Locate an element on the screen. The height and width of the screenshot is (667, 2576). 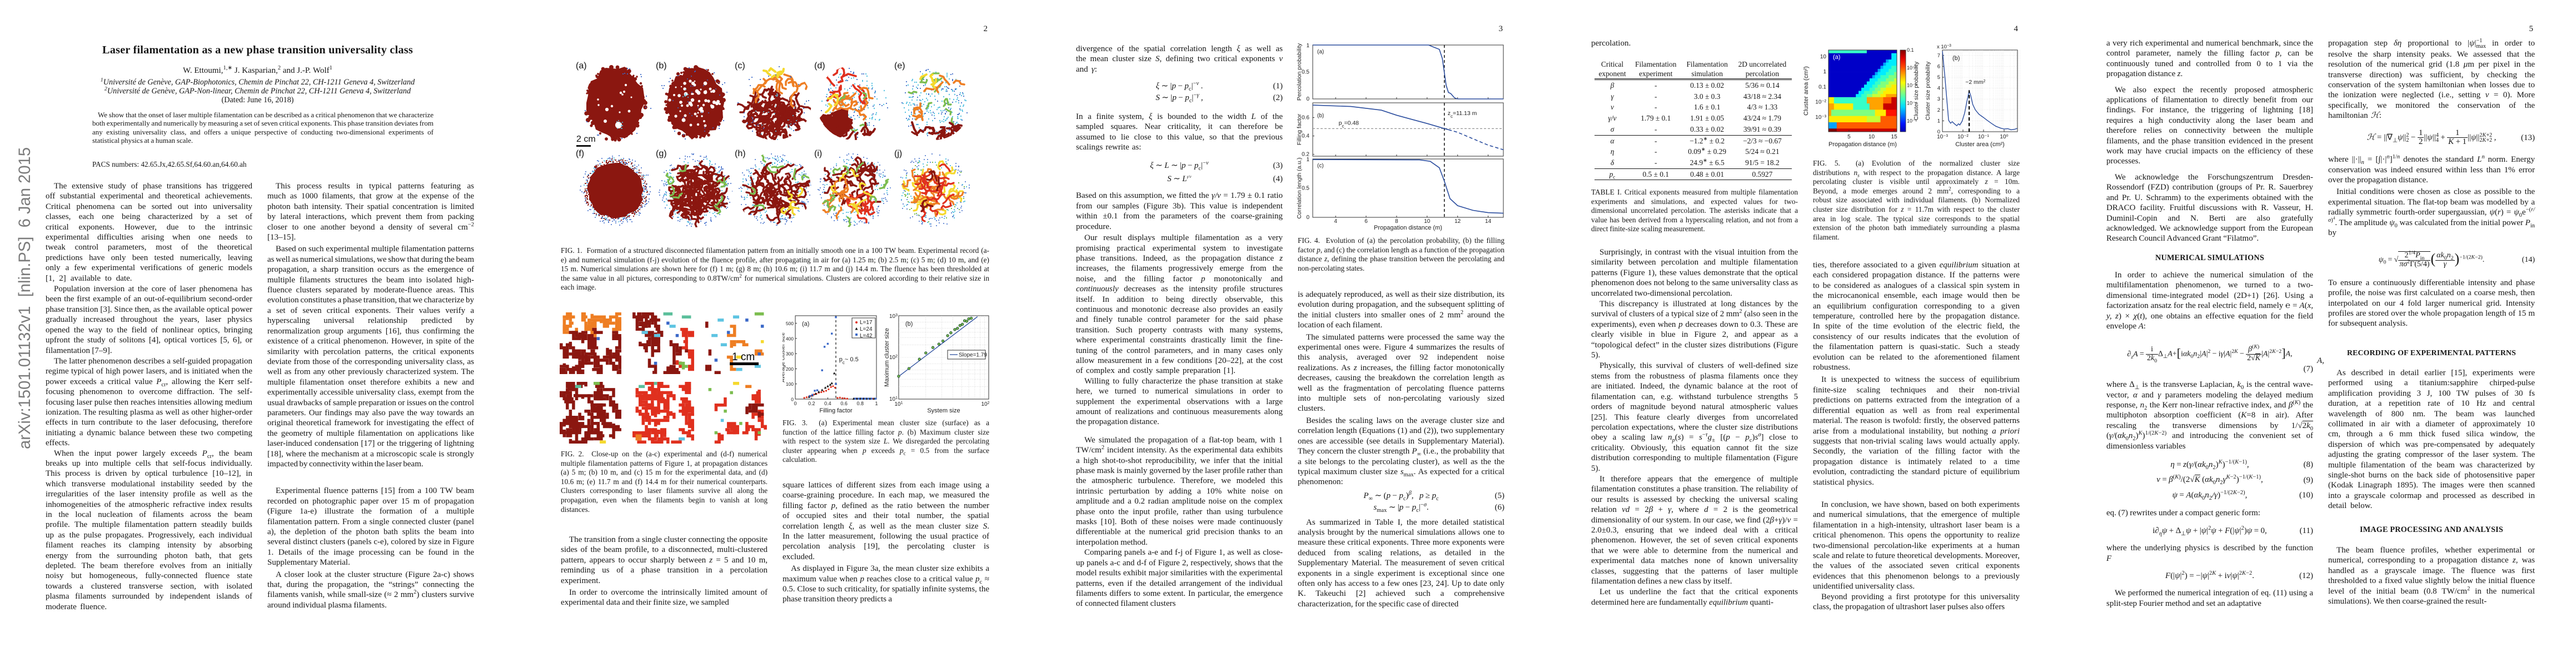
svg-text: Maximum cluster size is located at coordinates (887, 357).